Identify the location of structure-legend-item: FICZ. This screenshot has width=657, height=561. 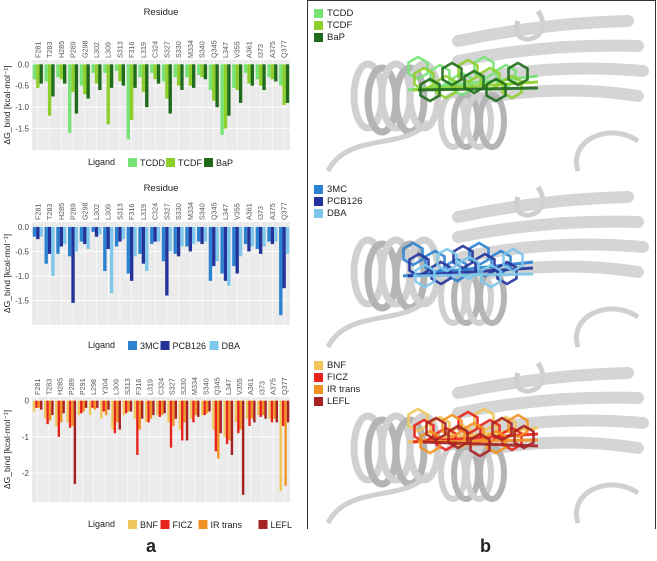
(337, 377).